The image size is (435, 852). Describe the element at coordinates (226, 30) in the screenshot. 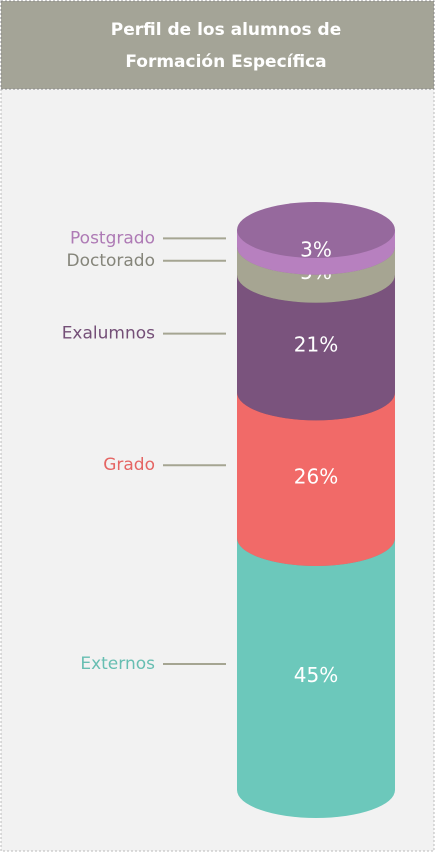

I see `title-line: Perfil de los alumnos de` at that location.